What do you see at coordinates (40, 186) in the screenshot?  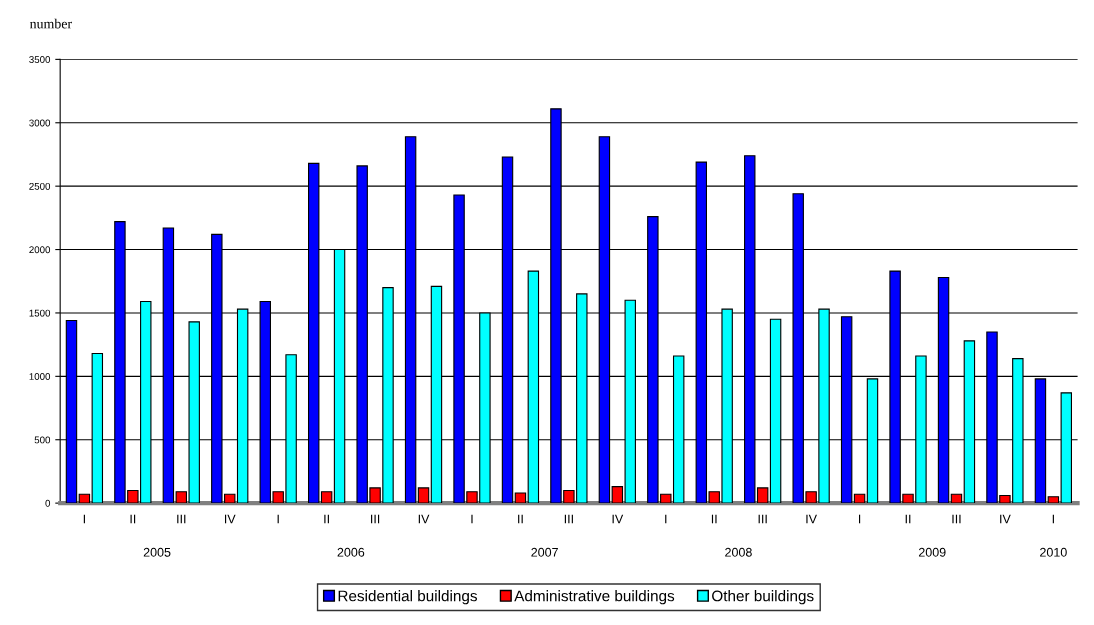 I see `y-tick-label: 2500` at bounding box center [40, 186].